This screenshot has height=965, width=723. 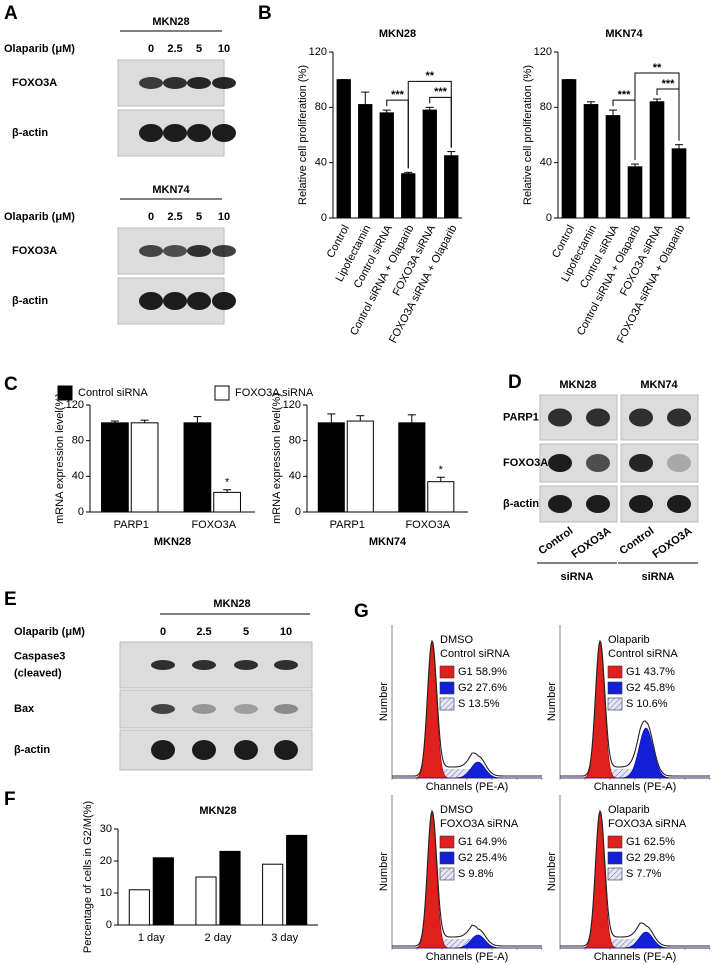 I want to click on significance-label: *, so click(x=227, y=483).